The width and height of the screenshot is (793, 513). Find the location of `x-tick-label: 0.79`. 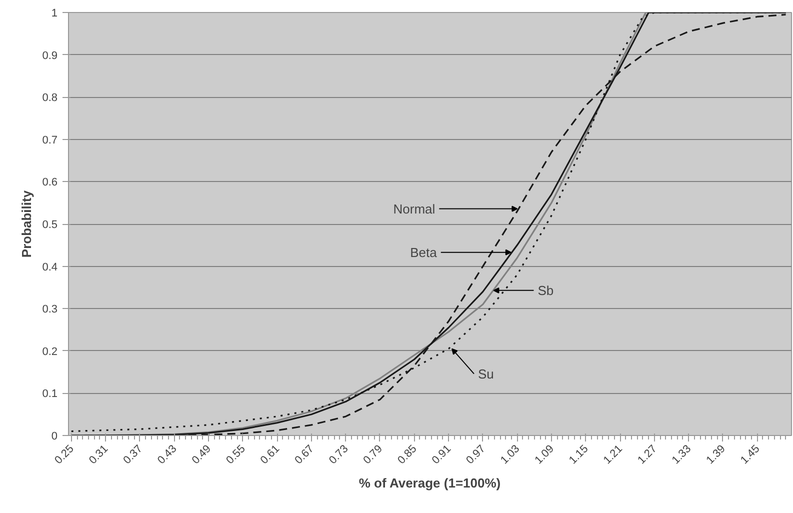

x-tick-label: 0.79 is located at coordinates (373, 454).